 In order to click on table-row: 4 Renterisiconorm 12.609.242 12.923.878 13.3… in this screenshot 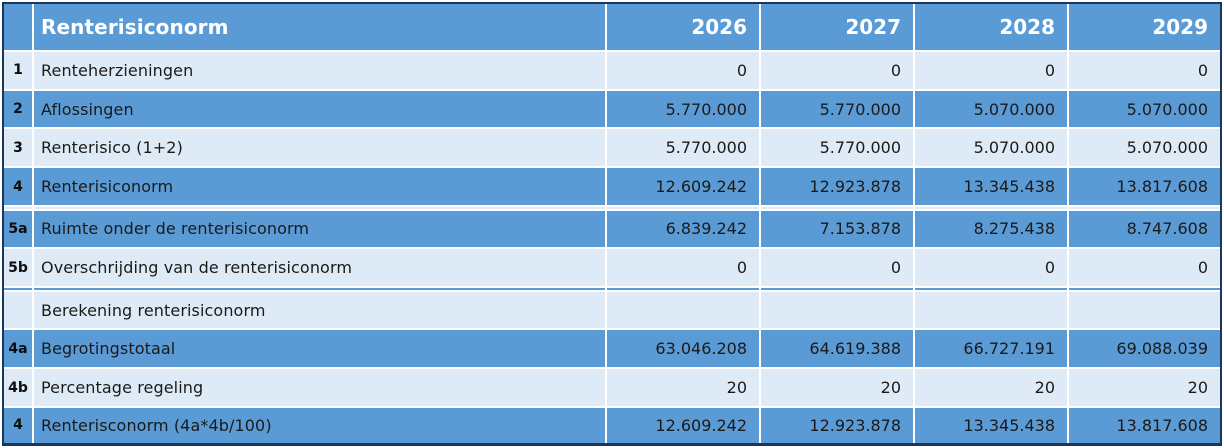, I will do `click(612, 187)`.